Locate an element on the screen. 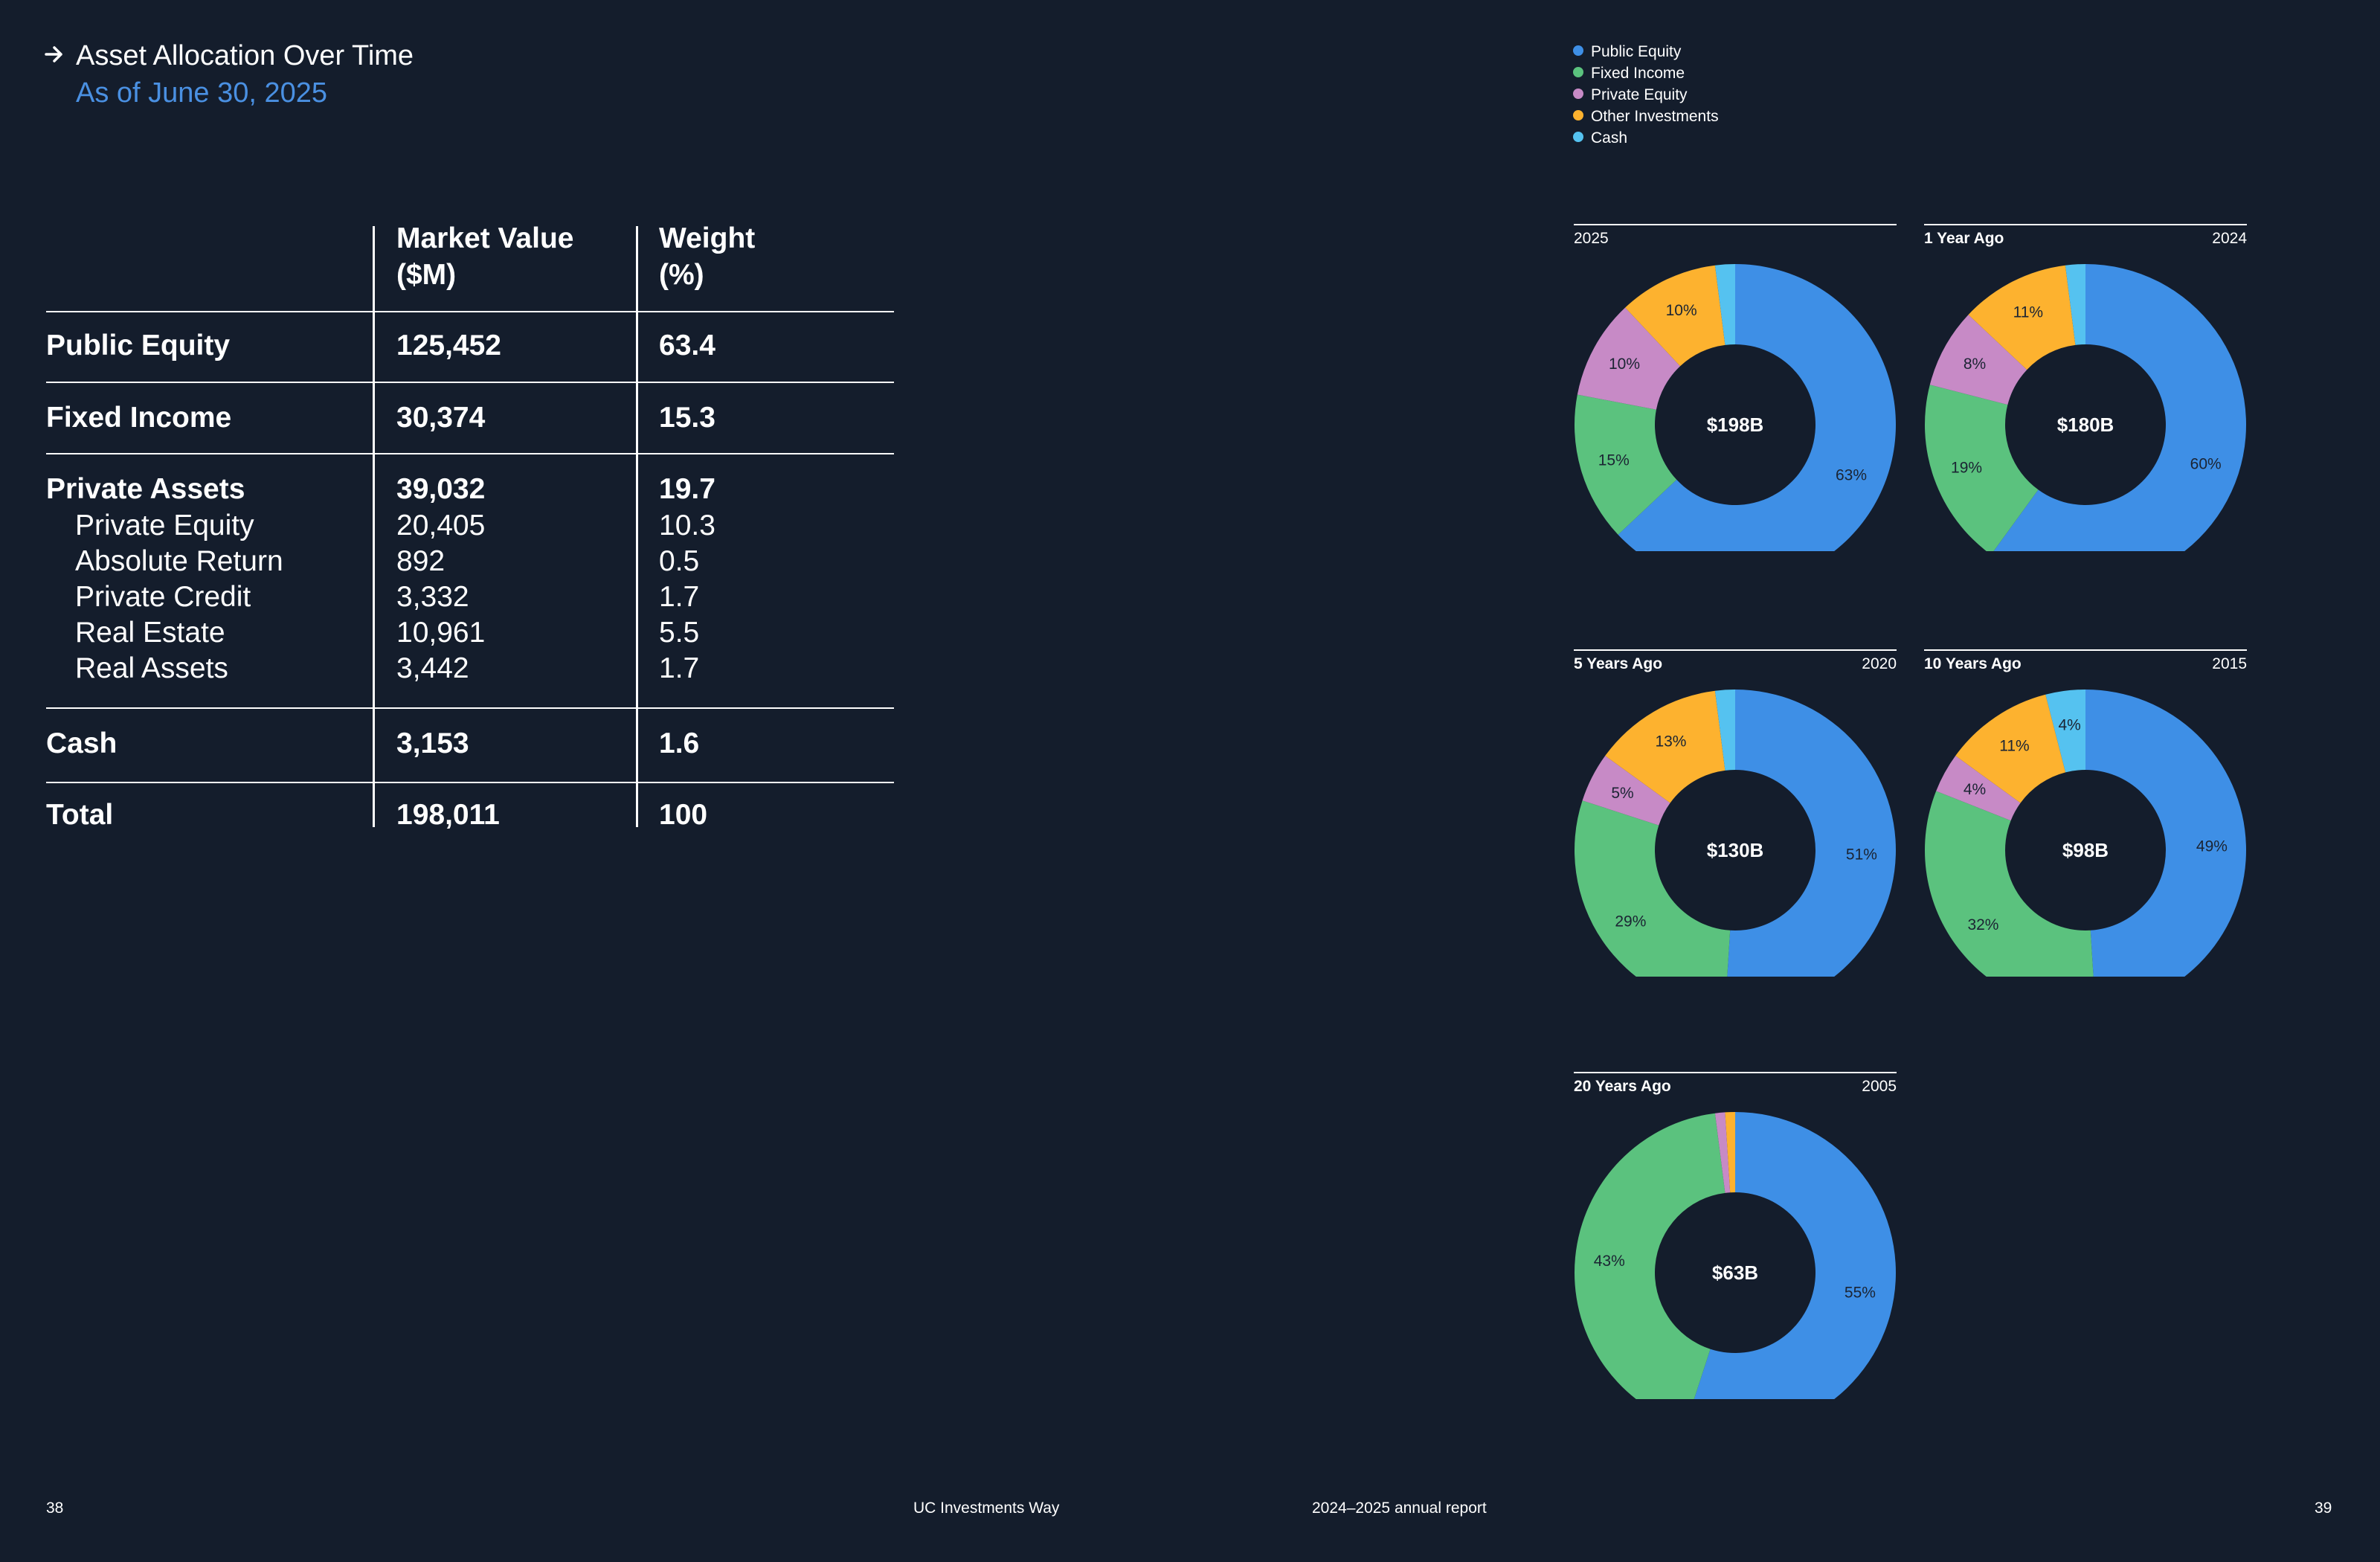  donut-value-label: 51% is located at coordinates (1862, 854).